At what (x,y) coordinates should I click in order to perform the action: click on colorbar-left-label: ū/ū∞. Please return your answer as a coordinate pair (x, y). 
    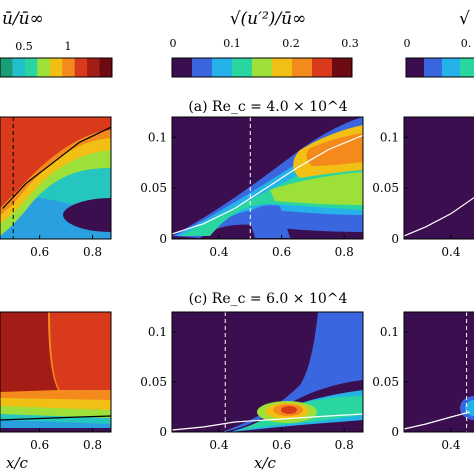
    Looking at the image, I should click on (23, 19).